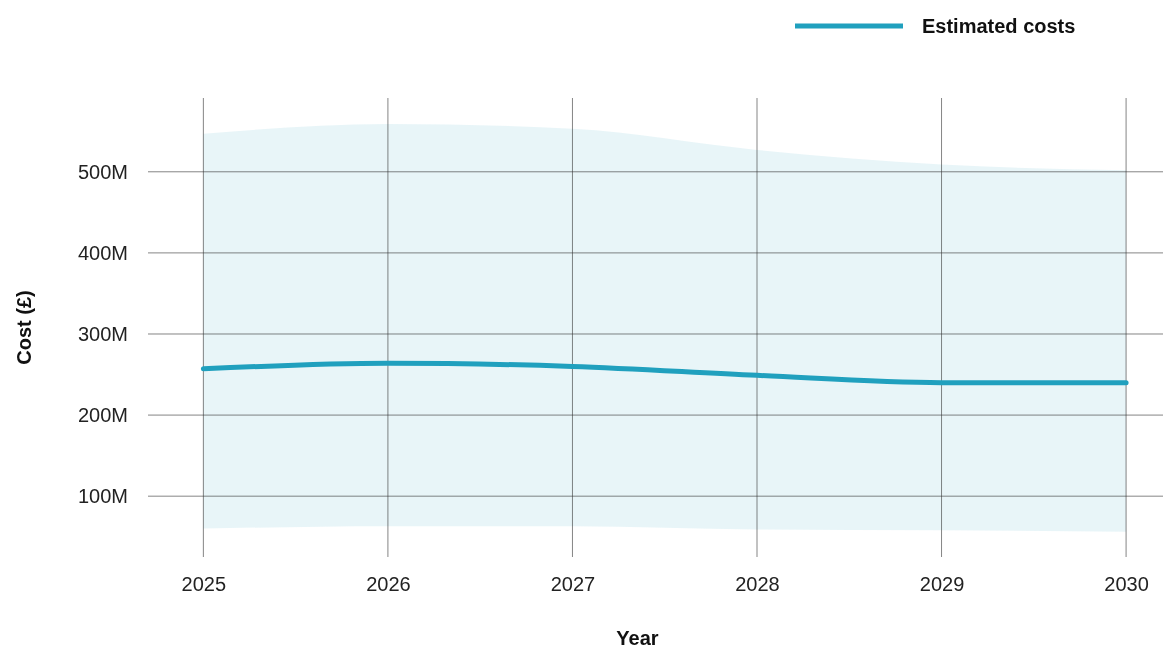 This screenshot has width=1163, height=655. What do you see at coordinates (573, 584) in the screenshot?
I see `x-tick-label: 2027` at bounding box center [573, 584].